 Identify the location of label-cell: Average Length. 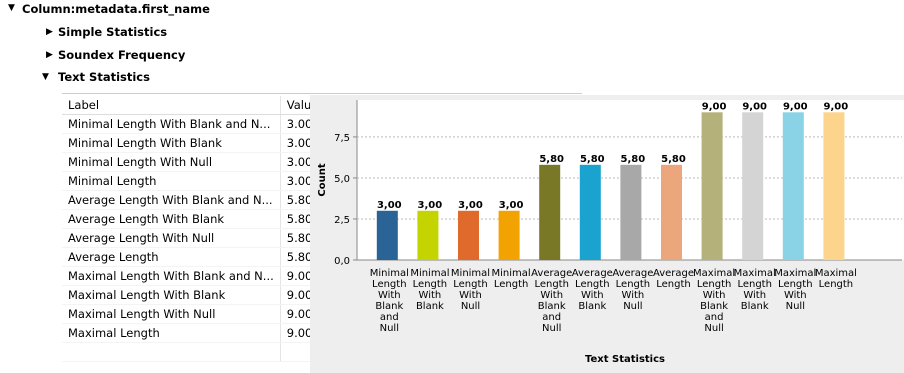
(171, 257).